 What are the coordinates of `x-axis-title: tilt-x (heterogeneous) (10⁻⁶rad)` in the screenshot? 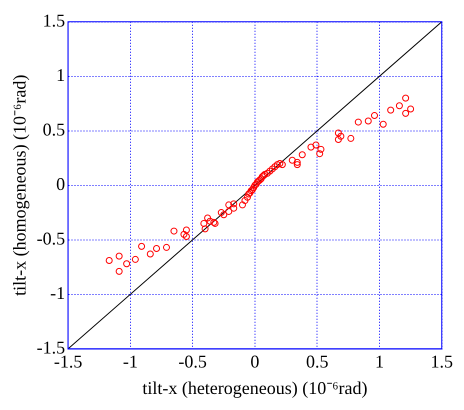 It's located at (255, 388).